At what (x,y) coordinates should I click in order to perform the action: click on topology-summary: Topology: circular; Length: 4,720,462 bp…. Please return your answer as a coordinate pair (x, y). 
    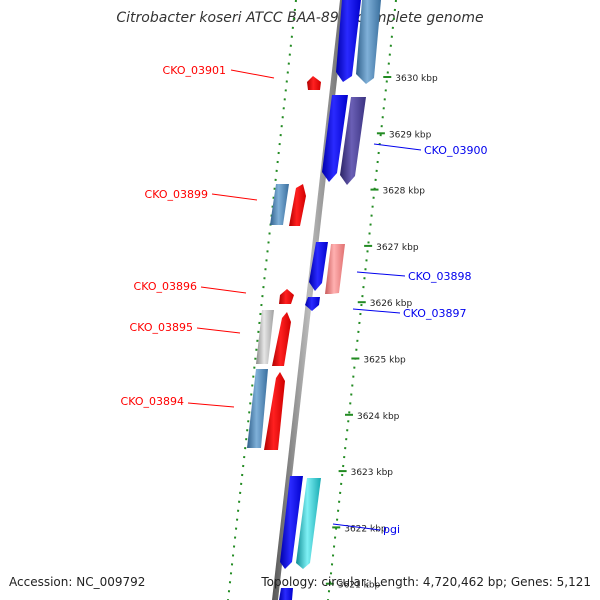
    Looking at the image, I should click on (426, 582).